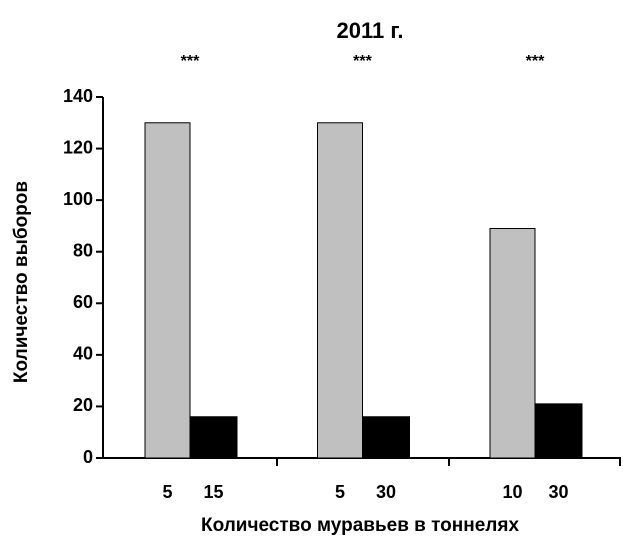 Image resolution: width=623 pixels, height=540 pixels. Describe the element at coordinates (78, 199) in the screenshot. I see `y-tick-label: 100` at that location.